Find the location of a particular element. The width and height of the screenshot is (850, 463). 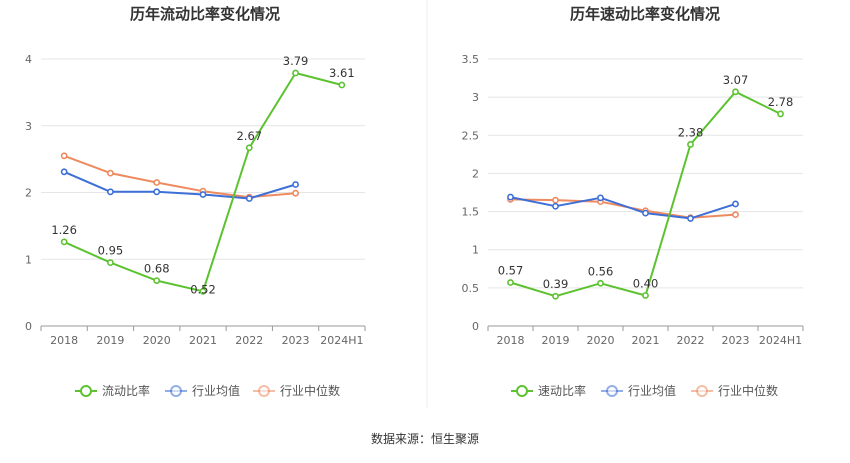

data-label: 0.57 is located at coordinates (511, 271).